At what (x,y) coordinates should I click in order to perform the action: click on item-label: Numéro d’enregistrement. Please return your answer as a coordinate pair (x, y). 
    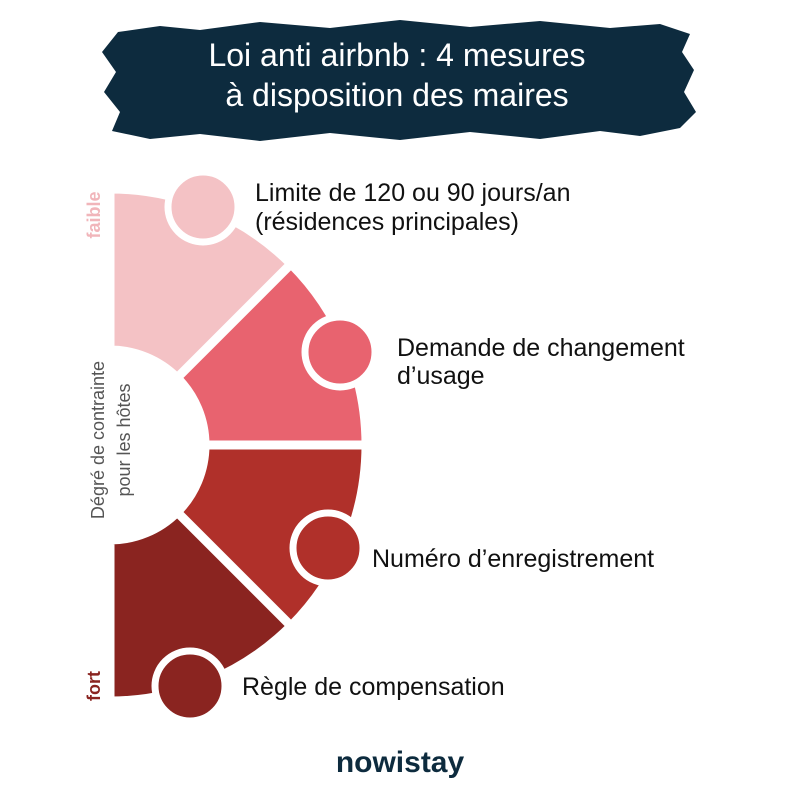
    Looking at the image, I should click on (513, 559).